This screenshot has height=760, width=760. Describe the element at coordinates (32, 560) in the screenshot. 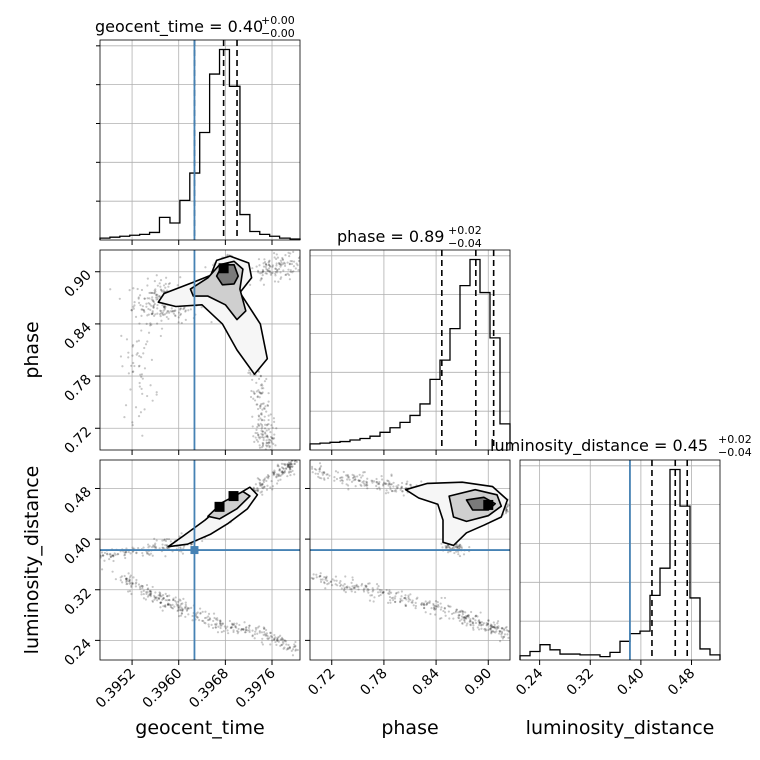

I see `axis-label-luminosity-distance-y: luminosity_distance` at that location.